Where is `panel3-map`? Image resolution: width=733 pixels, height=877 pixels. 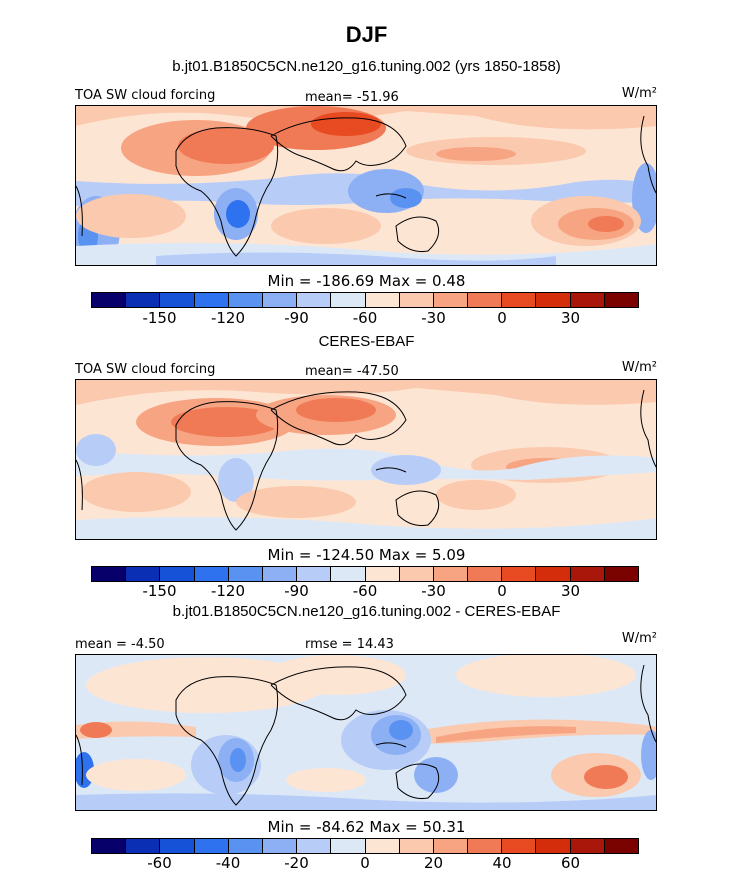 panel3-map is located at coordinates (366, 732).